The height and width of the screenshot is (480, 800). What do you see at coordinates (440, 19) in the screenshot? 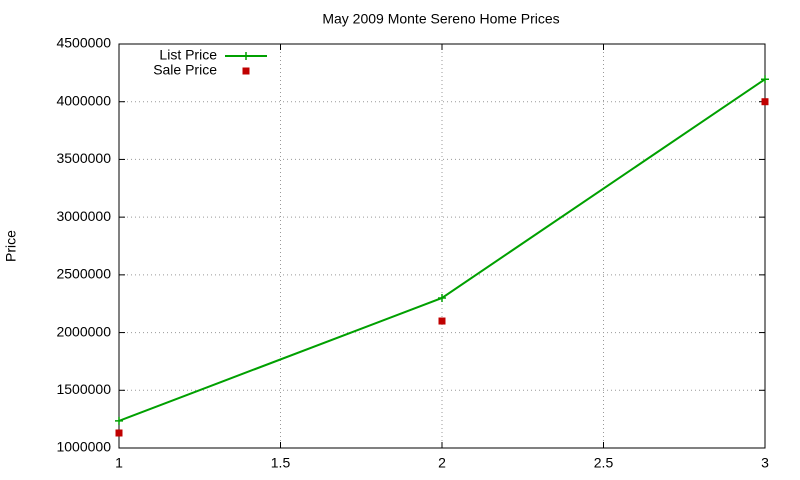
I see `chart-title: May 2009 Monte Sereno Home Prices` at bounding box center [440, 19].